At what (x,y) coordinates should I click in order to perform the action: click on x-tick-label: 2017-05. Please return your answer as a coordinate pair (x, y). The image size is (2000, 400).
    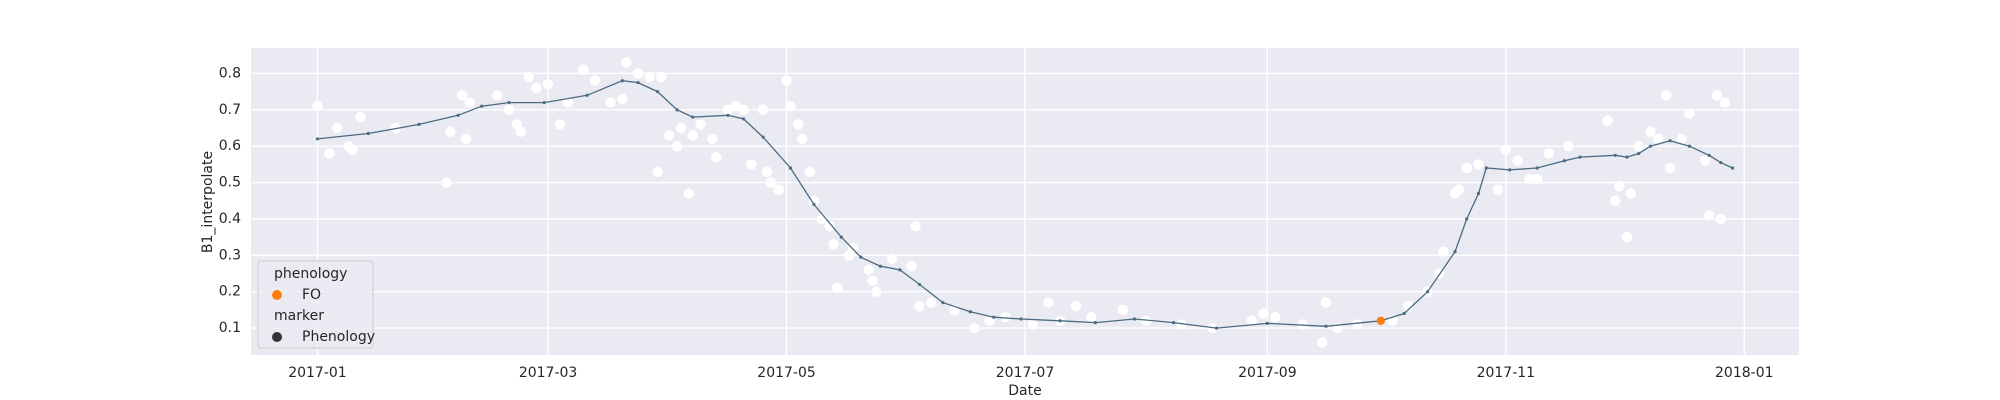
    Looking at the image, I should click on (786, 373).